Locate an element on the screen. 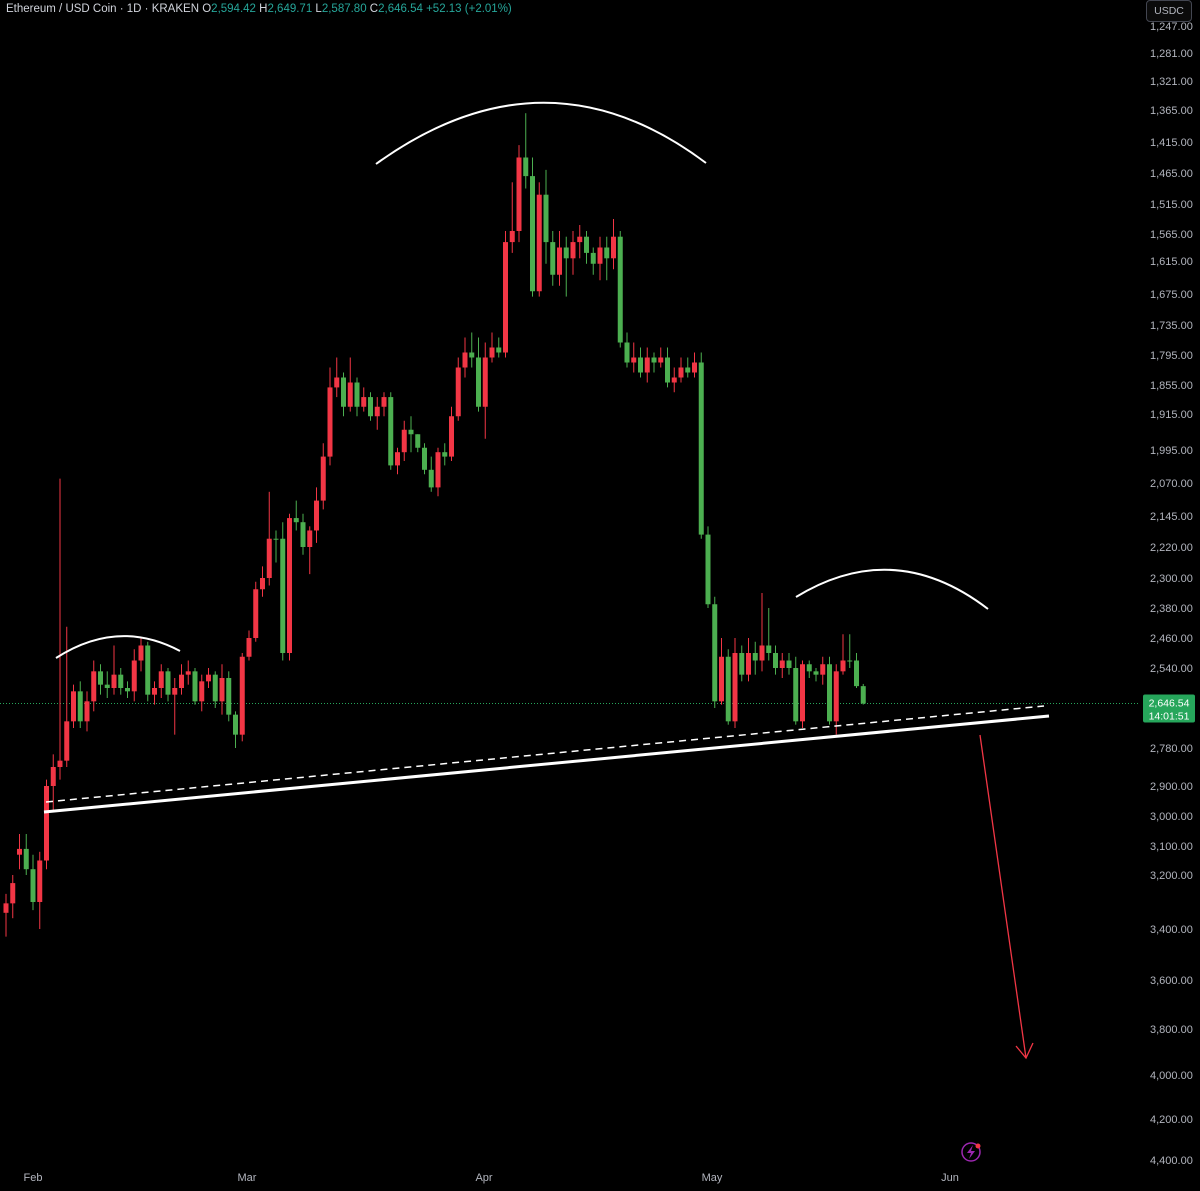  left-shoulder-arc is located at coordinates (118, 647).